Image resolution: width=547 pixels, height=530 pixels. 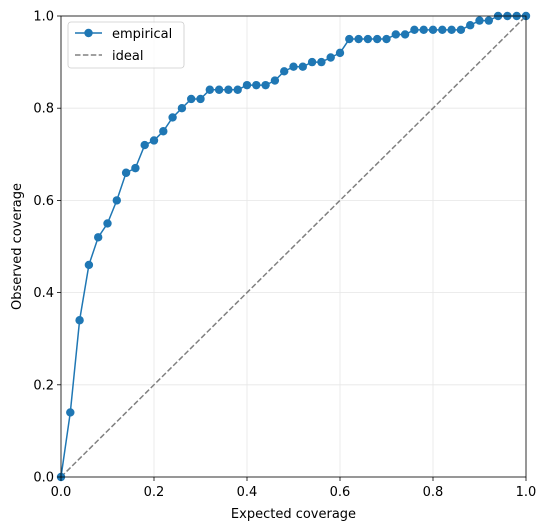 I want to click on y-tick-label: 0.8, so click(x=43, y=109).